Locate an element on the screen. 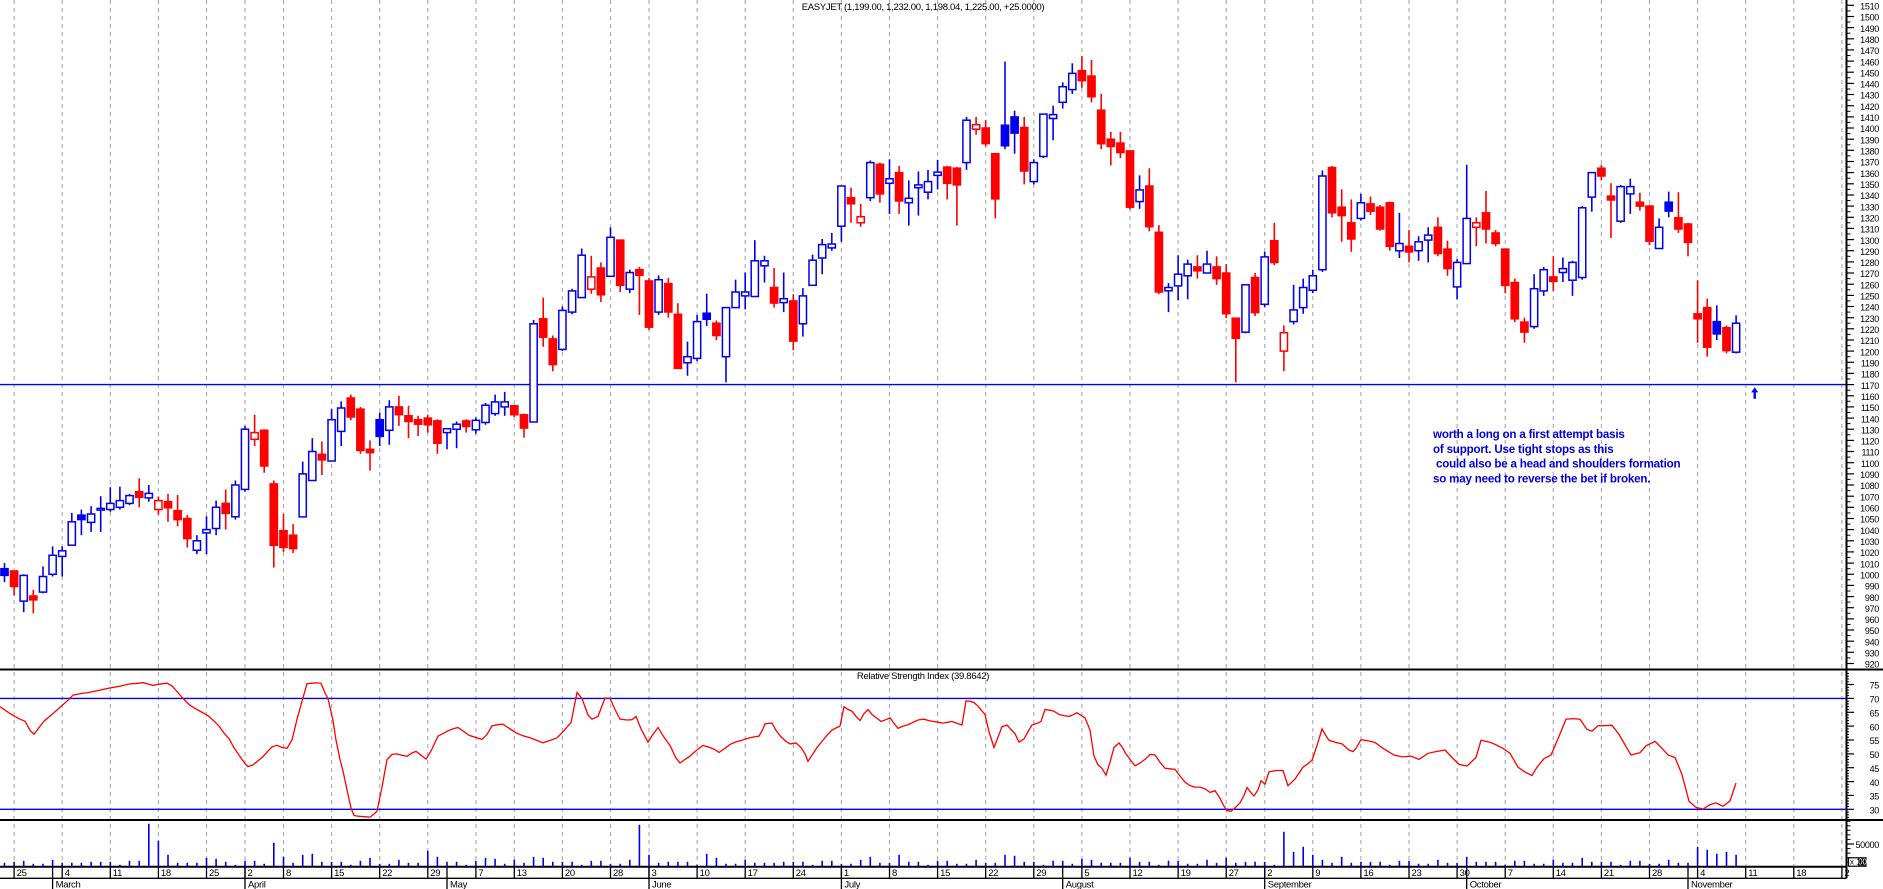  svg-text: 1460 is located at coordinates (1869, 62).